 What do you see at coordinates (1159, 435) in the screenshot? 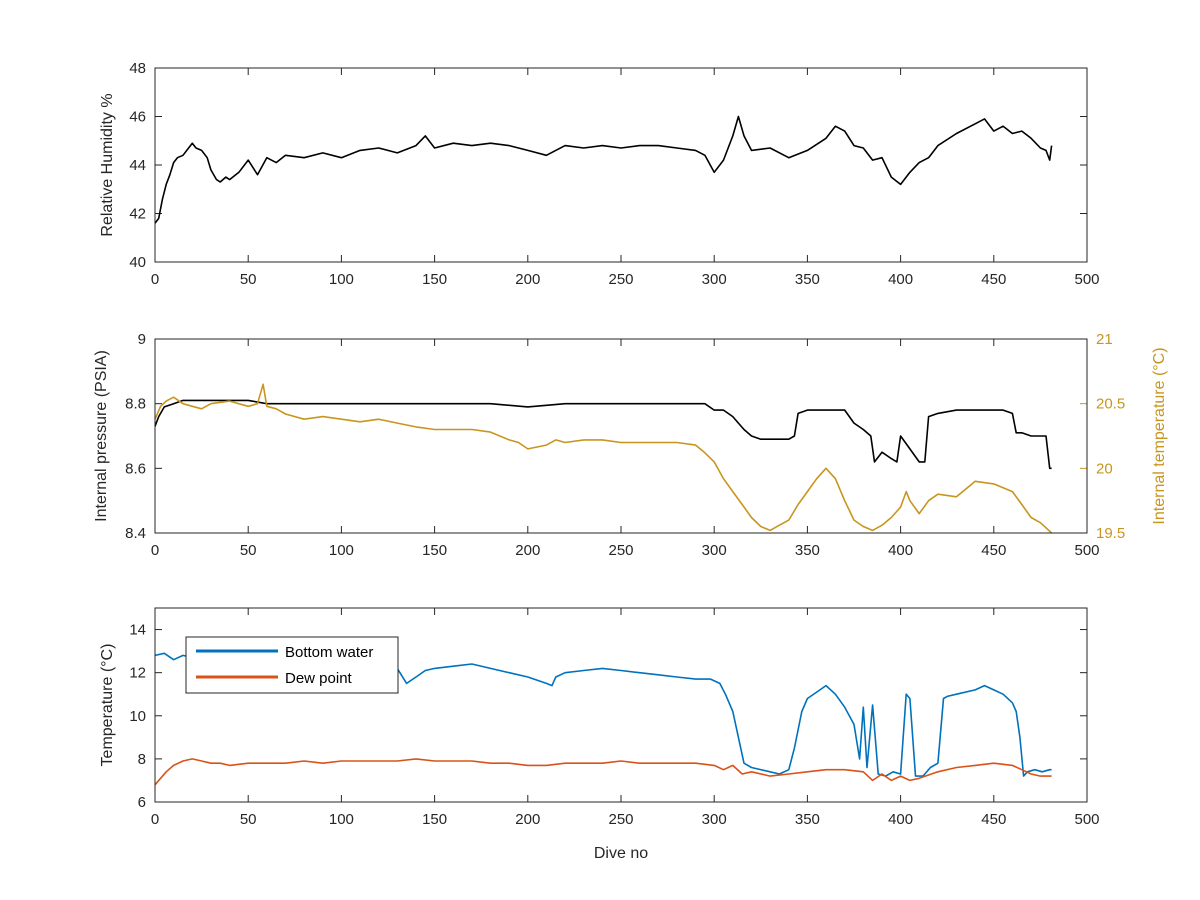
I see `y2-axis-label: Internal temperature (°C)` at bounding box center [1159, 435].